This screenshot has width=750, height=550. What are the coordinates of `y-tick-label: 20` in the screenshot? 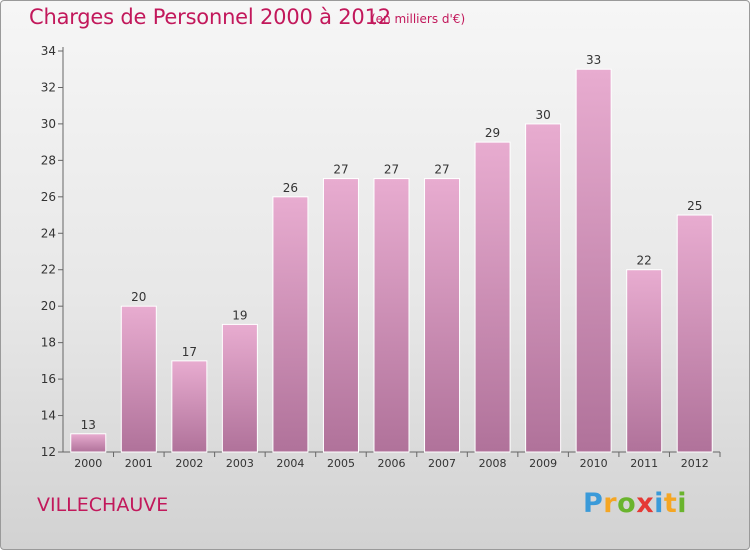 It's located at (48, 306).